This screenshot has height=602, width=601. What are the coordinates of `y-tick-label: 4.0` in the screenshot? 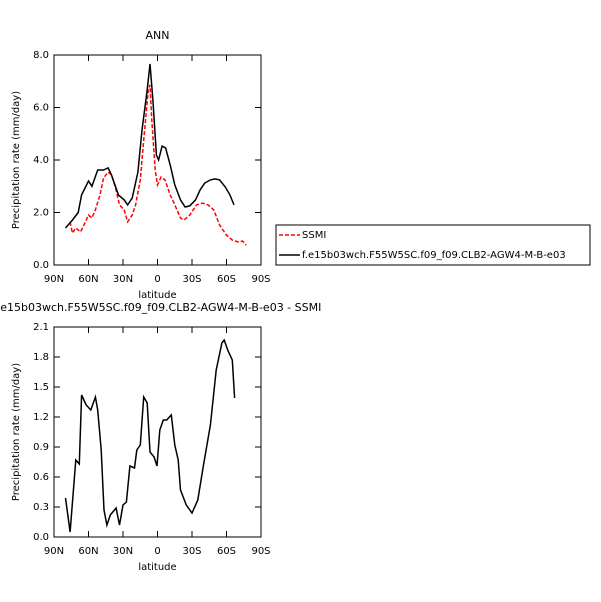 It's located at (41, 160).